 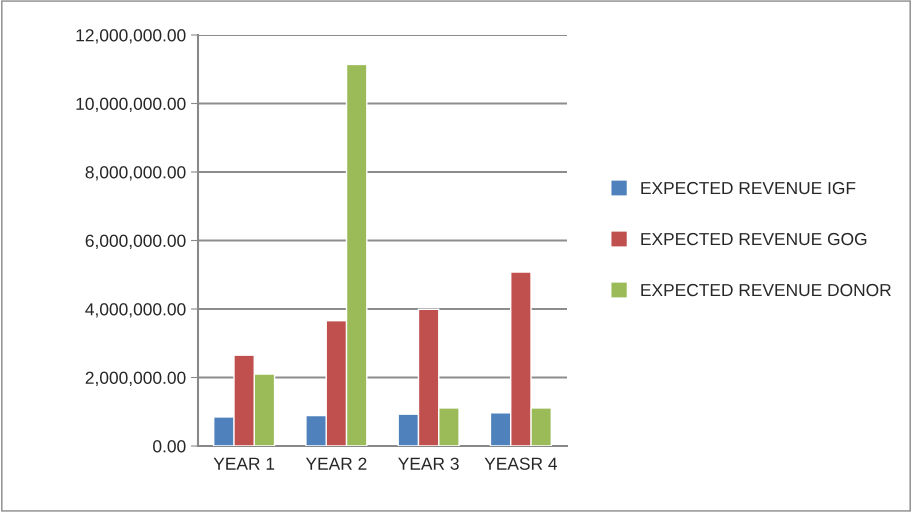 What do you see at coordinates (753, 239) in the screenshot?
I see `legend-label: EXPECTED REVENUE GOG` at bounding box center [753, 239].